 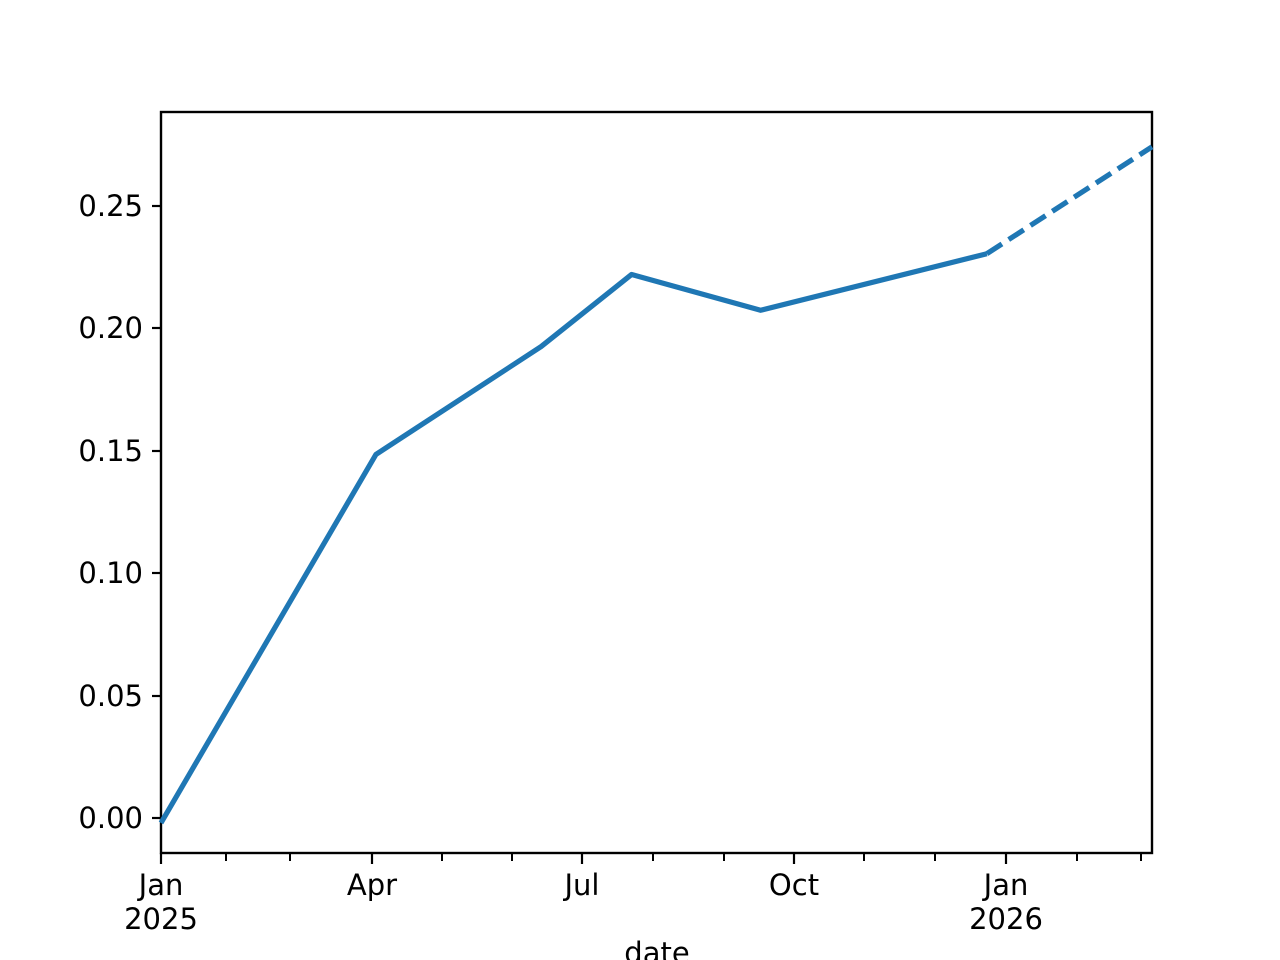 What do you see at coordinates (156, 512) in the screenshot?
I see `y-axis-ticks` at bounding box center [156, 512].